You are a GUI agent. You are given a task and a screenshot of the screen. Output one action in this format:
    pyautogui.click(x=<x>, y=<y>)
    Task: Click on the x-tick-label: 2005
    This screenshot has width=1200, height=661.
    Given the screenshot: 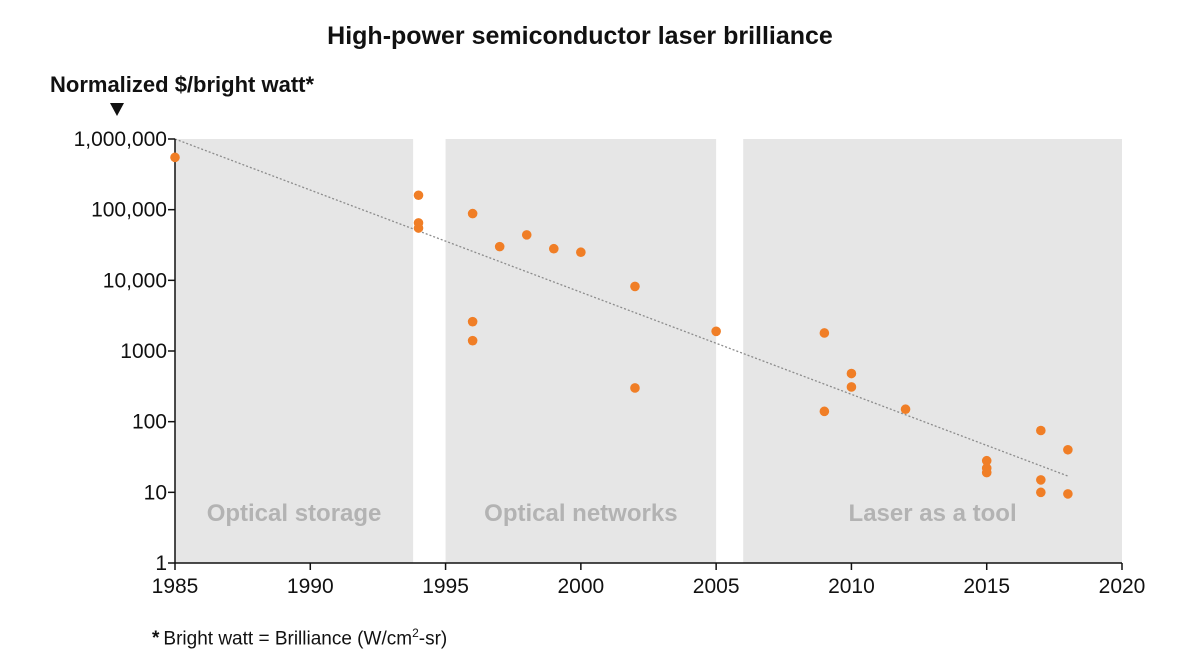 What is the action you would take?
    pyautogui.click(x=716, y=586)
    